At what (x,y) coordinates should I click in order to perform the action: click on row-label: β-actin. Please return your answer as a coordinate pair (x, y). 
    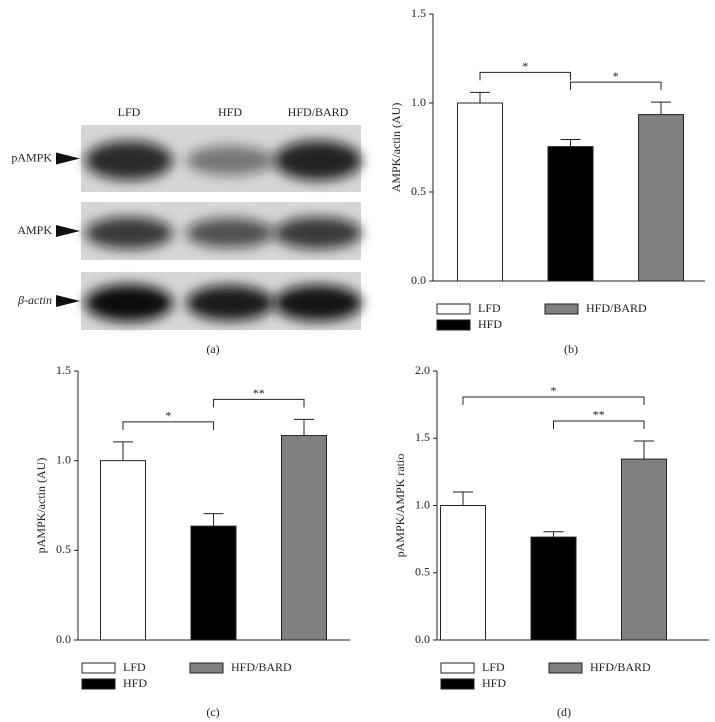
    Looking at the image, I should click on (34, 300).